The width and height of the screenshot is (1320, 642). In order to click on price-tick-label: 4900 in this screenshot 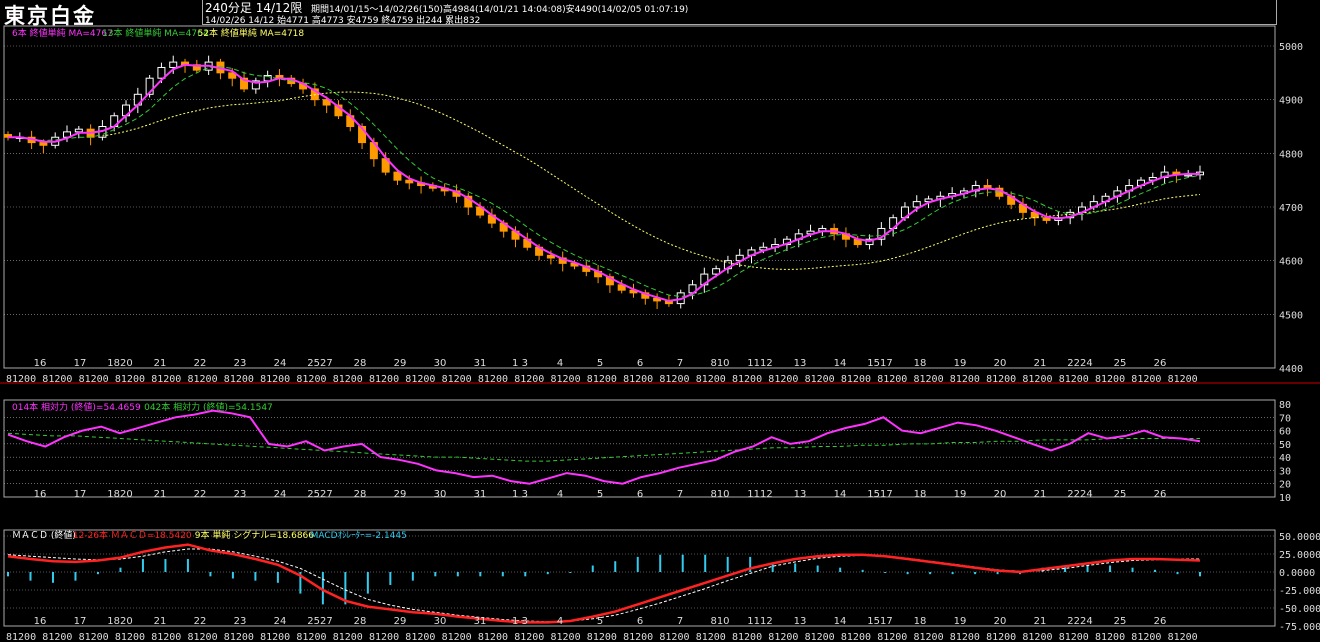, I will do `click(1291, 101)`.